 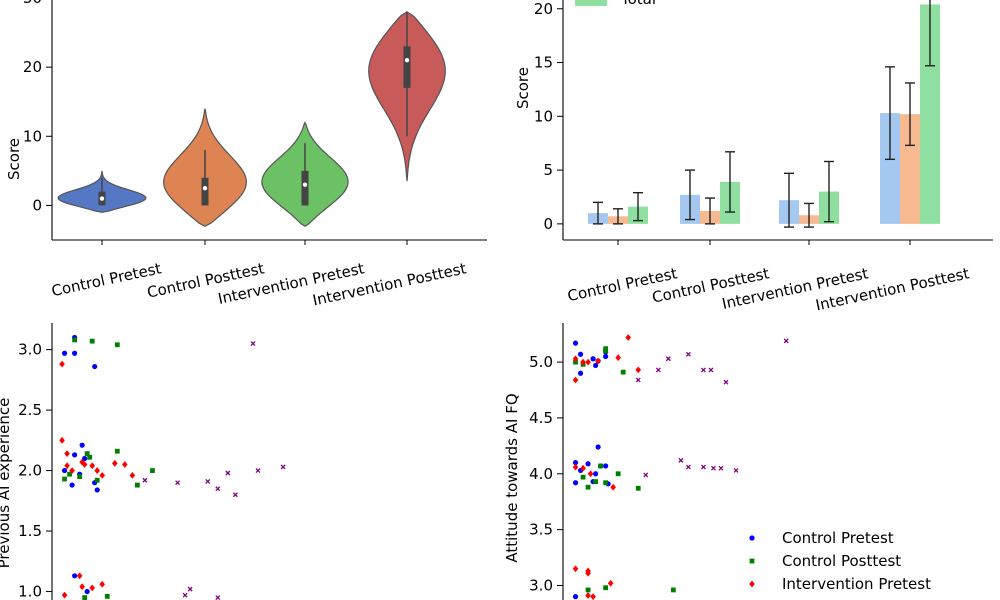 I want to click on y-tick-label: 2.0, so click(x=30, y=471).